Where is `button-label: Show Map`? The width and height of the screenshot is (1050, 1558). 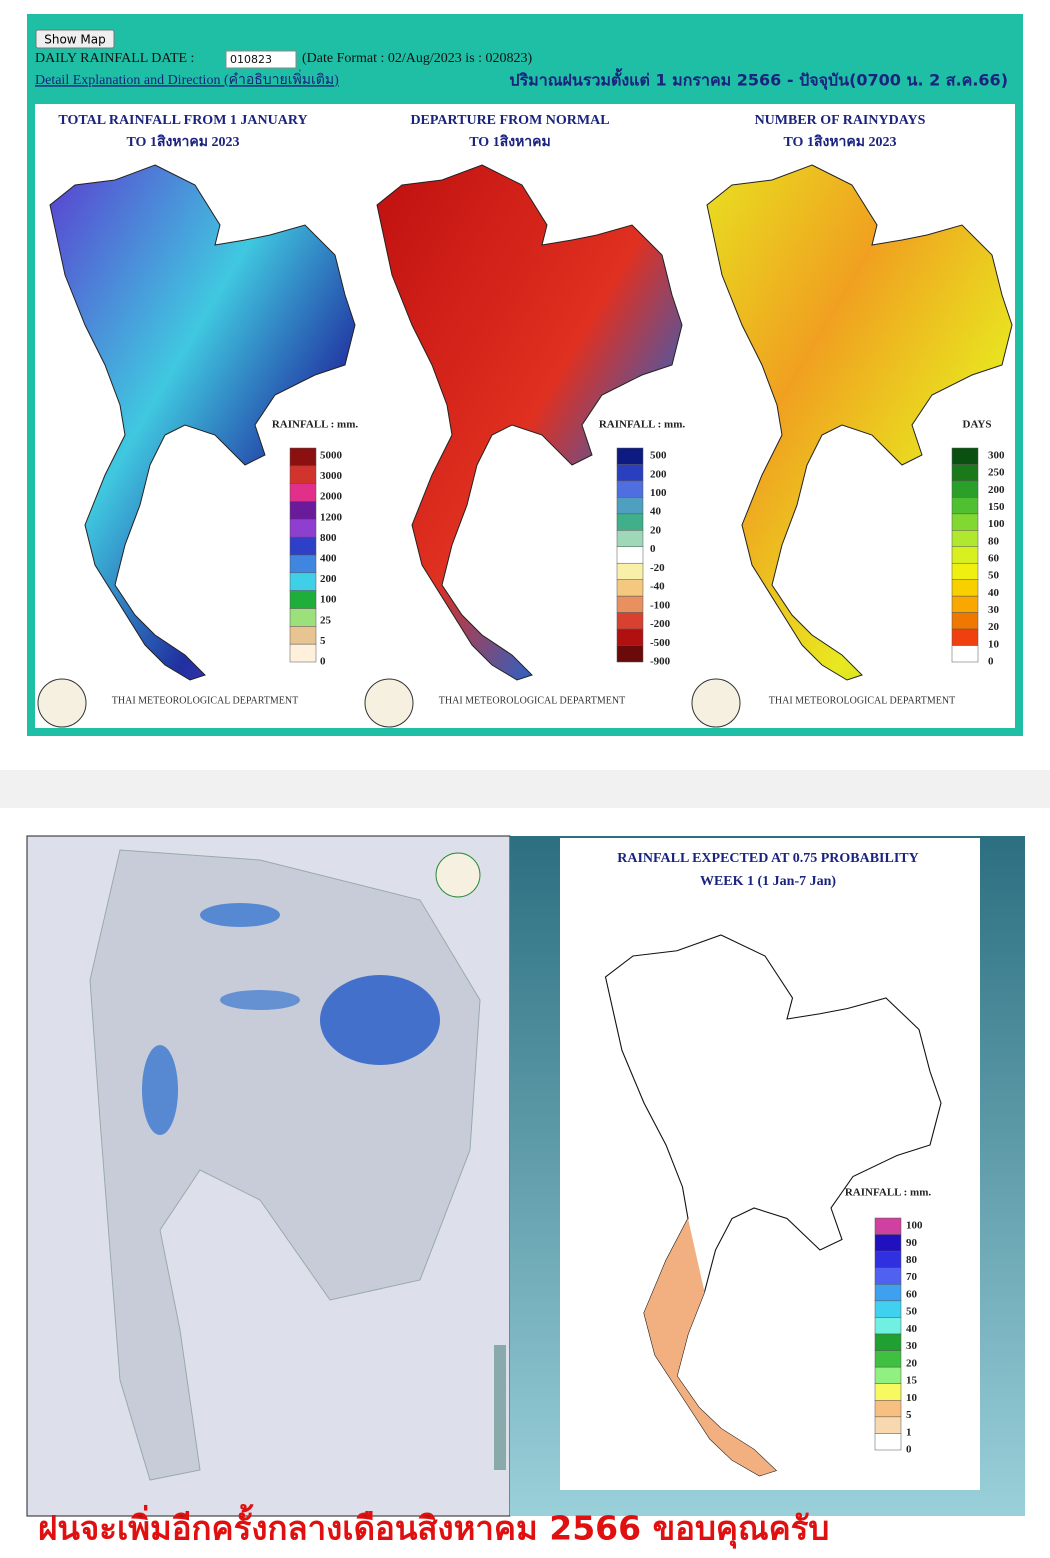
button-label: Show Map is located at coordinates (75, 40).